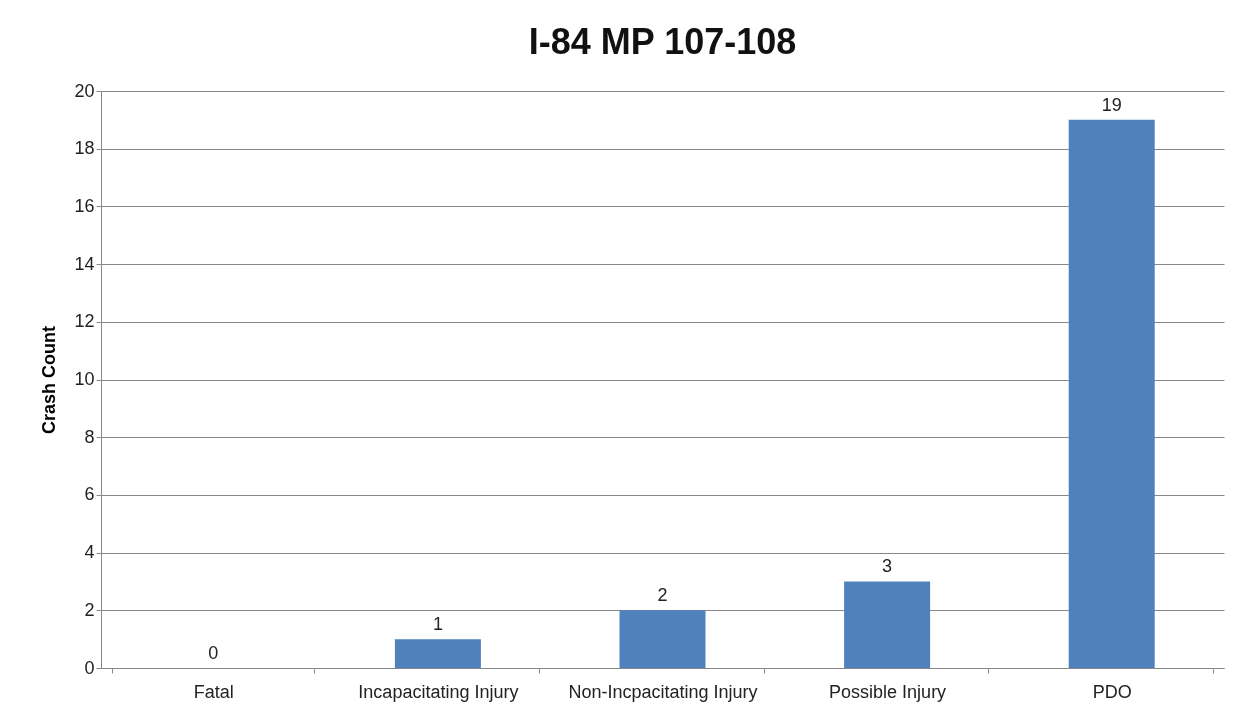 The image size is (1254, 721). What do you see at coordinates (89, 609) in the screenshot?
I see `y-tick-label: 2` at bounding box center [89, 609].